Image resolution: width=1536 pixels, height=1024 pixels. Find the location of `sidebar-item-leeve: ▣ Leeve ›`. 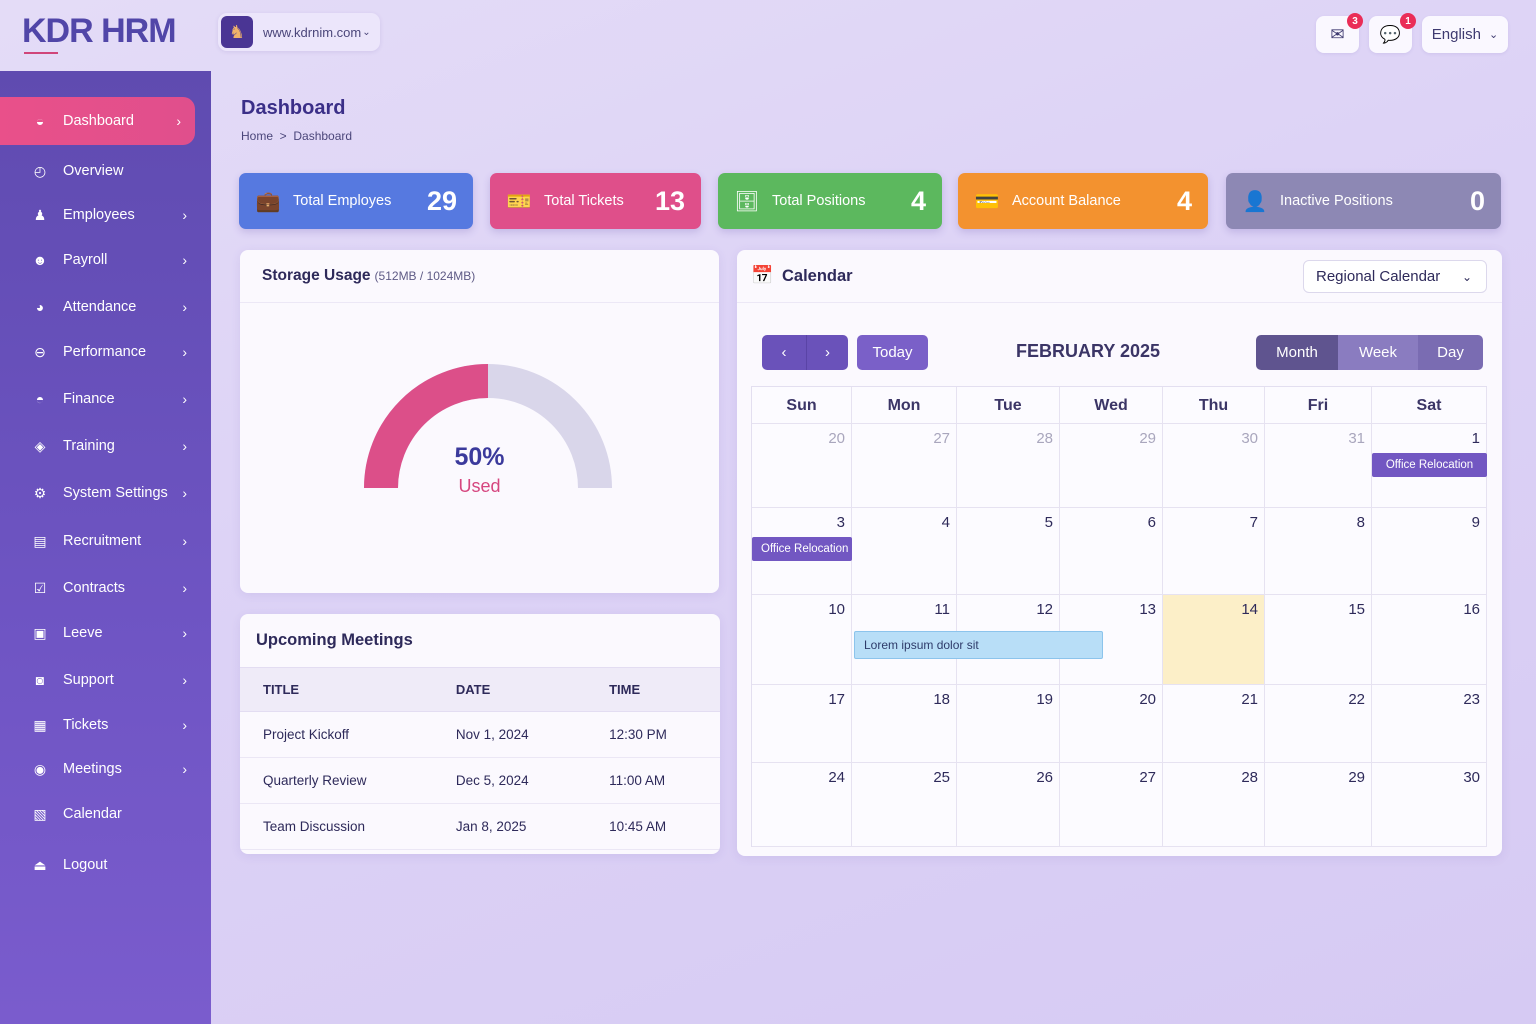

sidebar-item-leeve: ▣ Leeve › is located at coordinates (105, 633).